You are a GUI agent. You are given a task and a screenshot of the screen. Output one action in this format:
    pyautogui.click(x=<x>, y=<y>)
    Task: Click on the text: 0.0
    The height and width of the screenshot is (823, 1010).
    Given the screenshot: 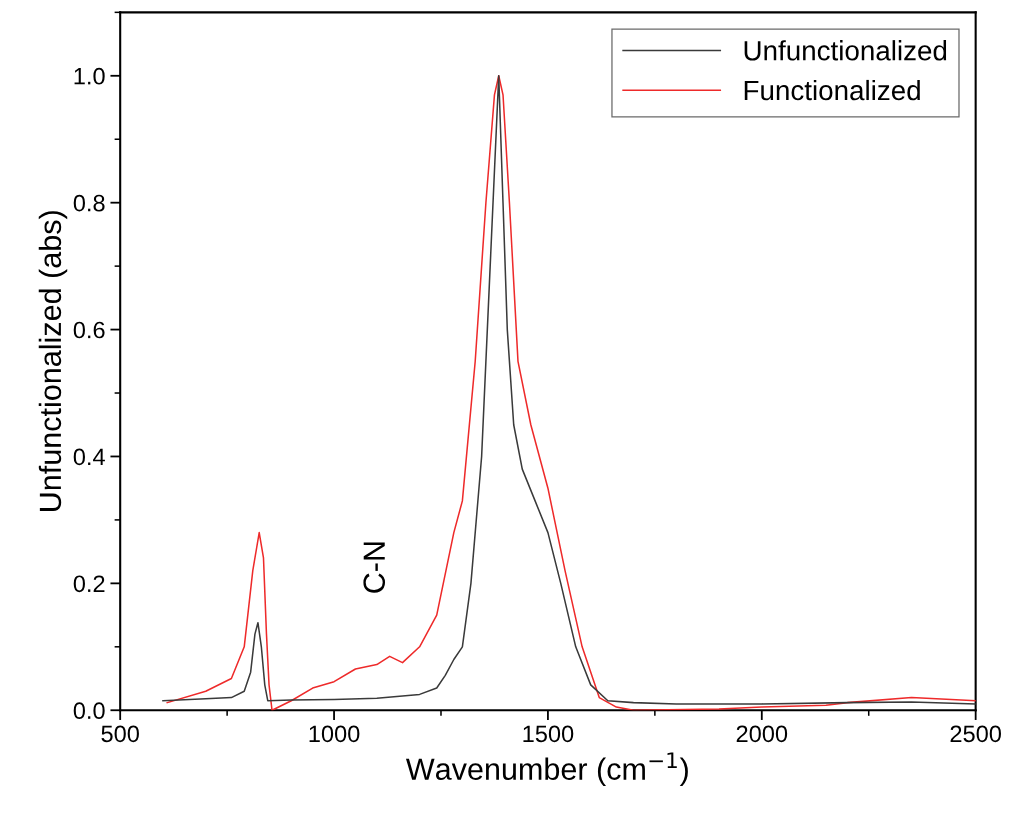 What is the action you would take?
    pyautogui.click(x=89, y=711)
    